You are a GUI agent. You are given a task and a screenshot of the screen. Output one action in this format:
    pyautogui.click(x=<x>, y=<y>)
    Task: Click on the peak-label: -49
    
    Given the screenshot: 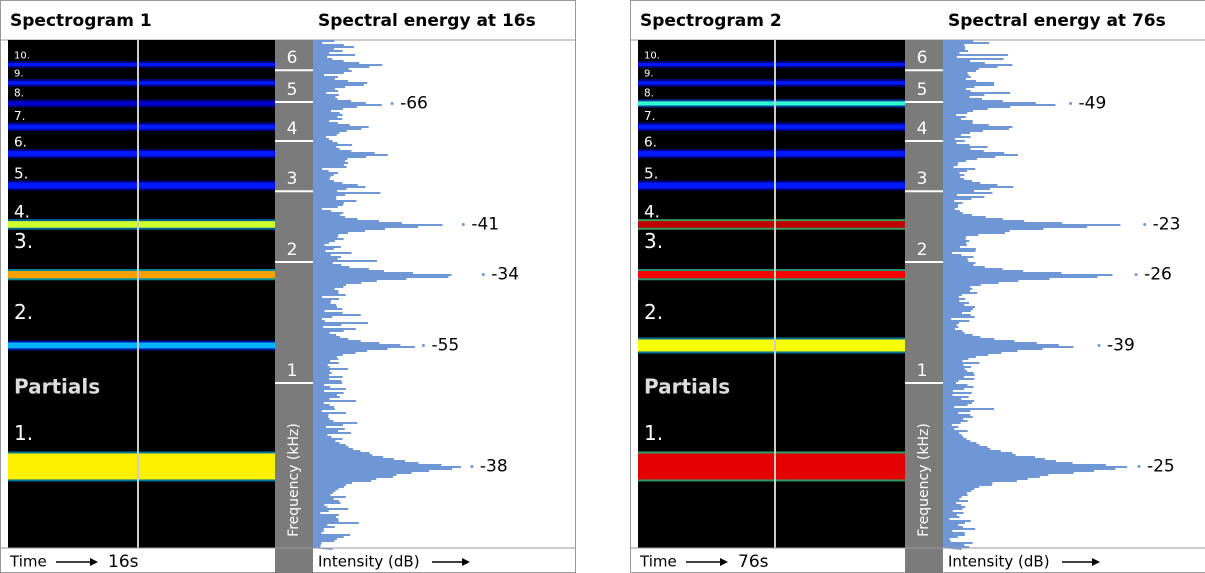 What is the action you would take?
    pyautogui.click(x=1093, y=103)
    